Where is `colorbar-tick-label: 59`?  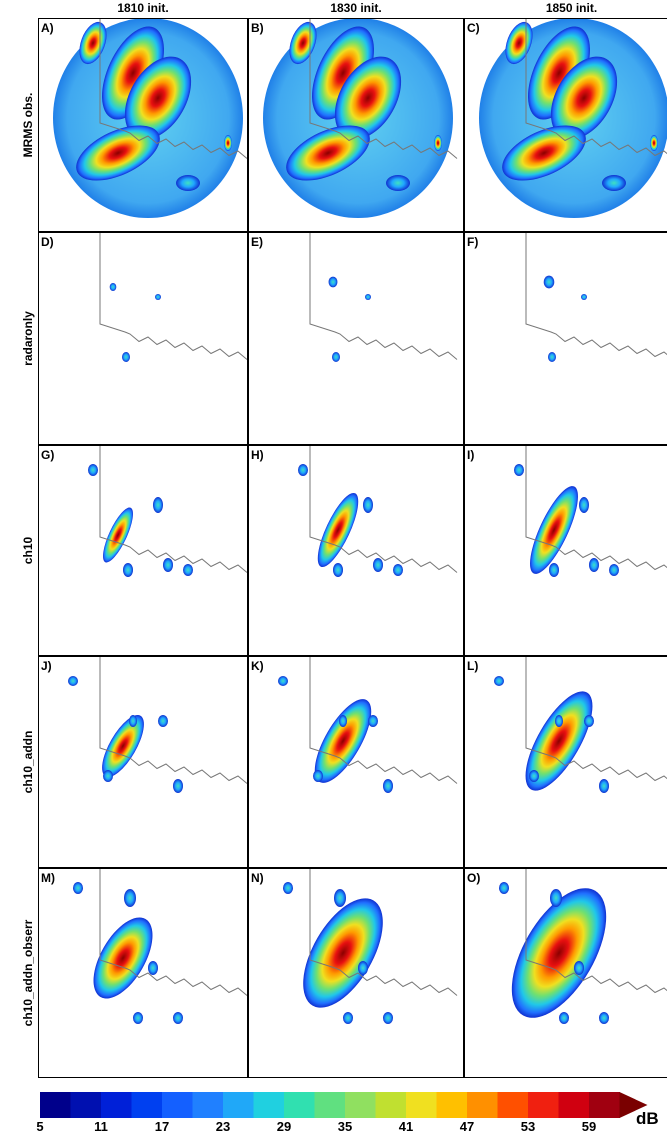 colorbar-tick-label: 59 is located at coordinates (589, 1126).